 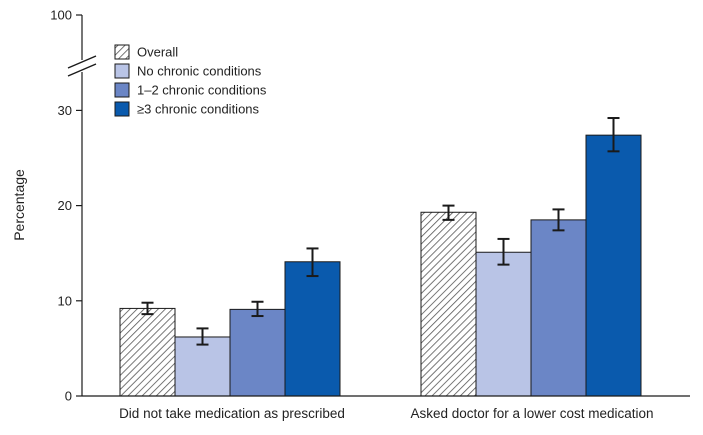 I want to click on legend-item-1: No chronic conditions, so click(x=188, y=71).